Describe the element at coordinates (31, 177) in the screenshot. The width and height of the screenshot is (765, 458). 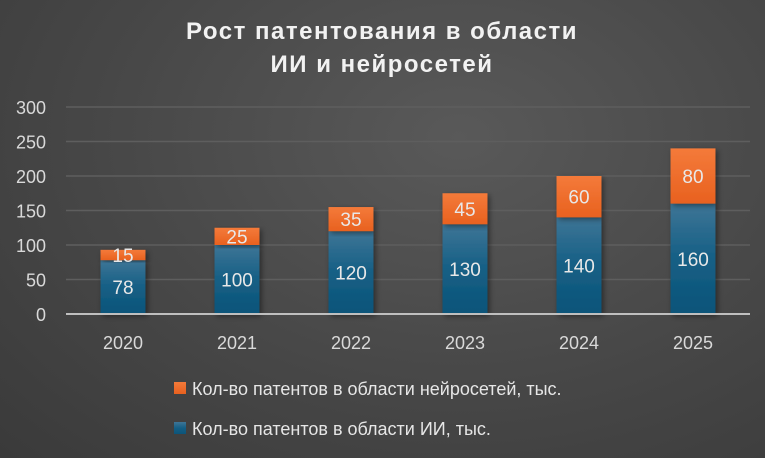
I see `y-tick-label: 200` at that location.